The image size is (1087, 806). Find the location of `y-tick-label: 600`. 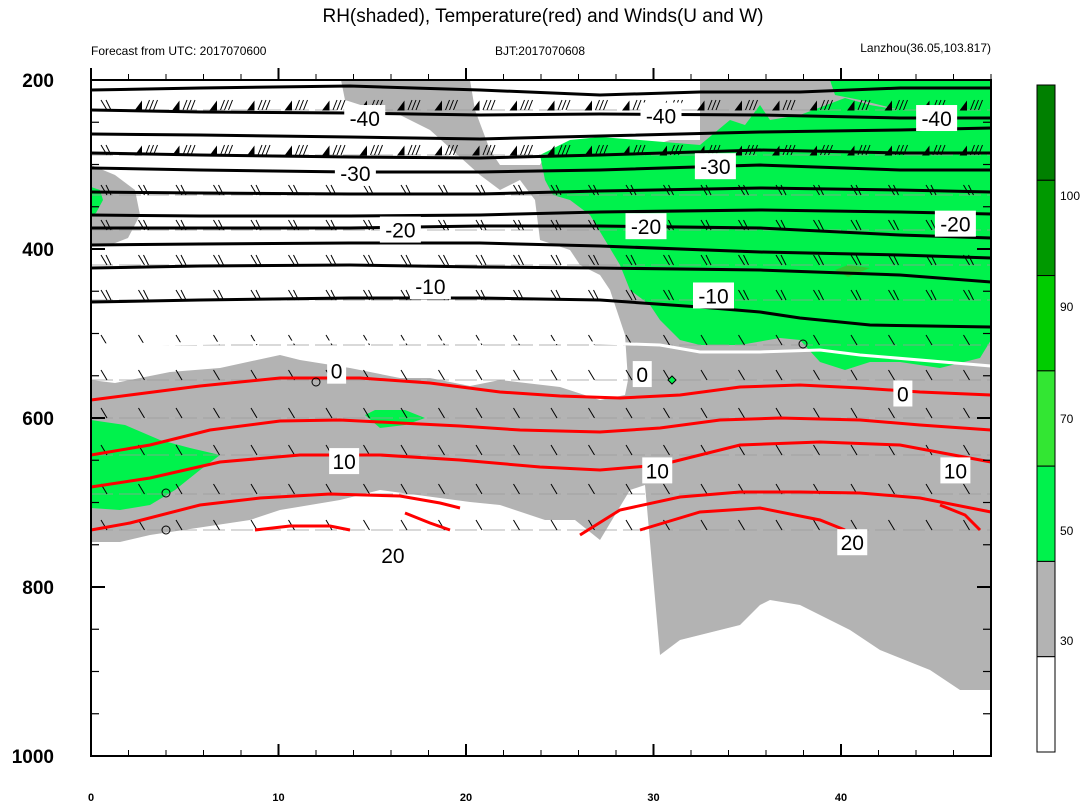

y-tick-label: 600 is located at coordinates (38, 419).